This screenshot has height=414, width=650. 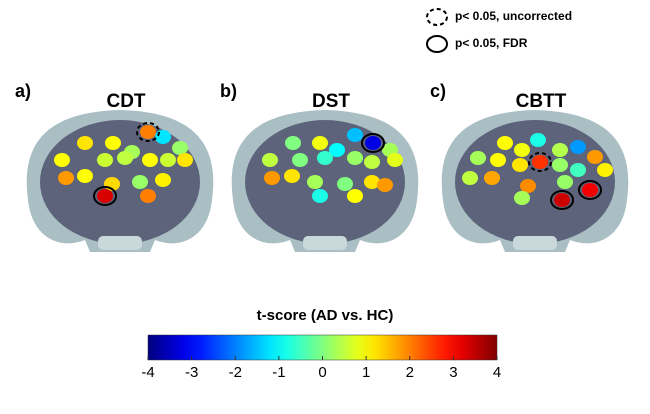 What do you see at coordinates (410, 372) in the screenshot?
I see `colorbar-tick-label: 2` at bounding box center [410, 372].